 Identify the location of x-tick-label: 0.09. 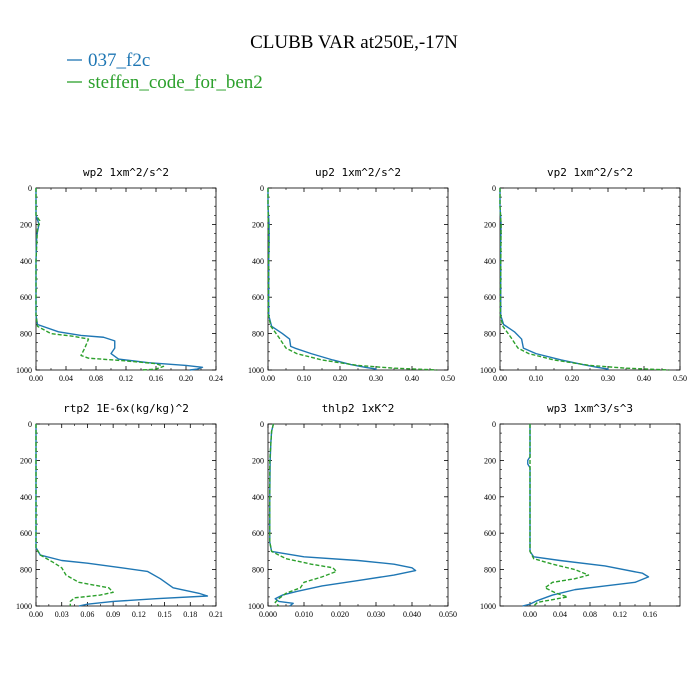
(113, 614).